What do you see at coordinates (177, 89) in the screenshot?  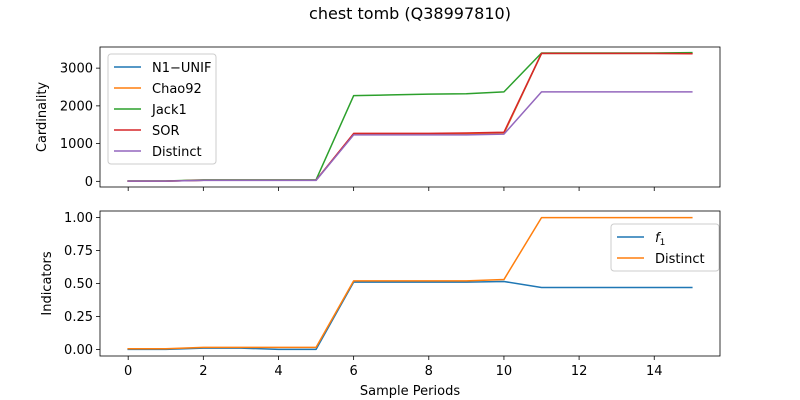 I see `legend-label: Chao92` at bounding box center [177, 89].